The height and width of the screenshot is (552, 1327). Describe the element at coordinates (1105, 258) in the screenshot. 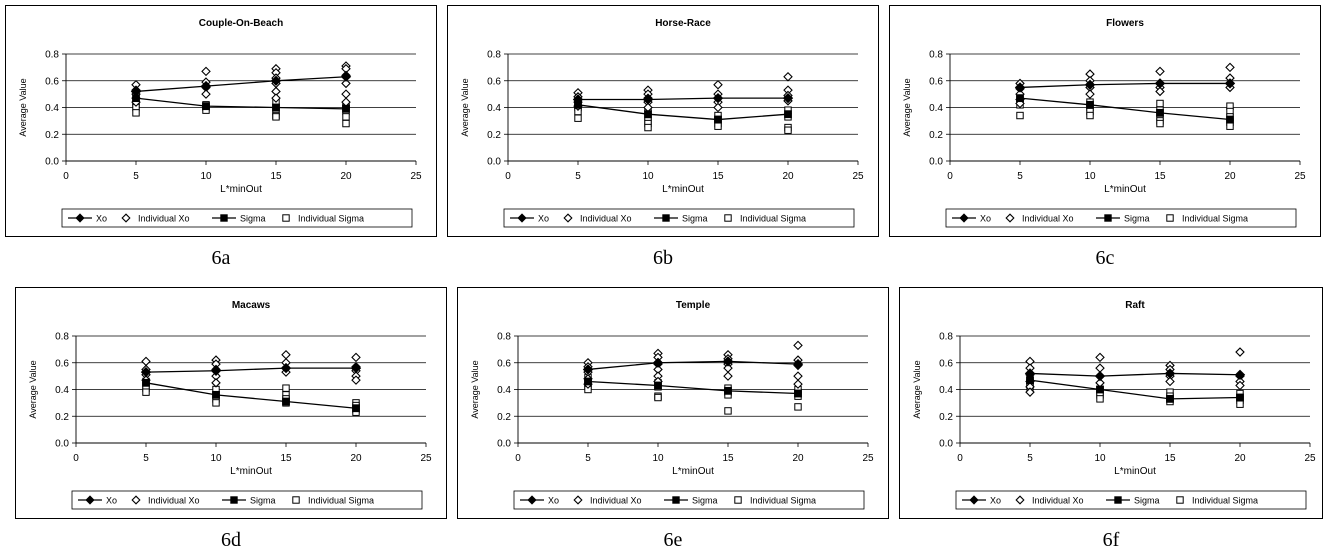

I see `figure-caption: 6c` at that location.